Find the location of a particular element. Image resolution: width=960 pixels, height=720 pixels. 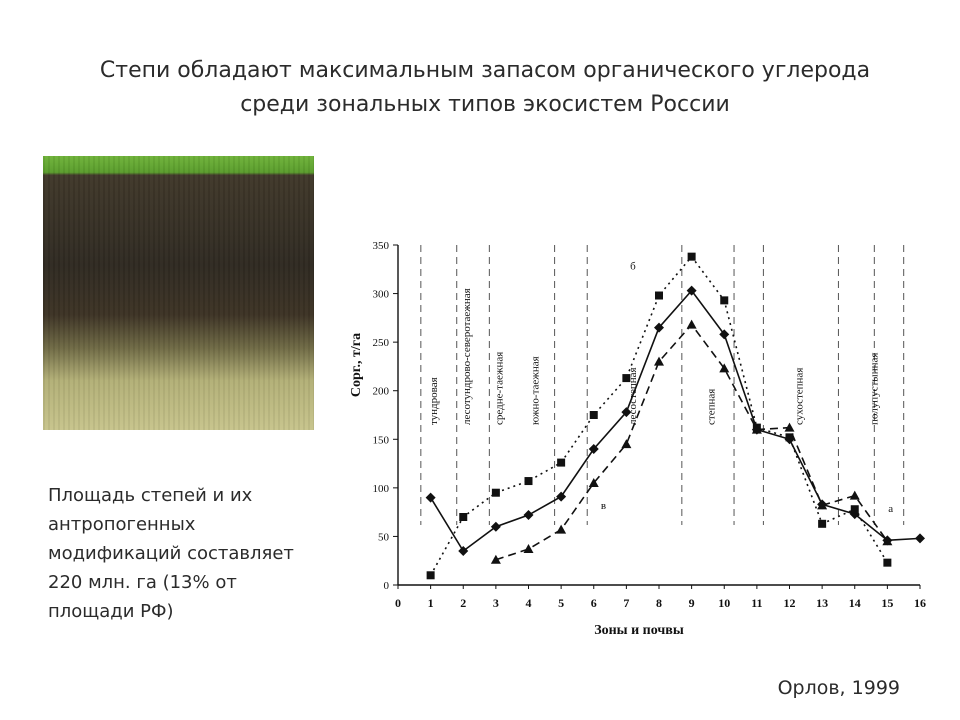

x-tick-label-5: 5 is located at coordinates (561, 603).